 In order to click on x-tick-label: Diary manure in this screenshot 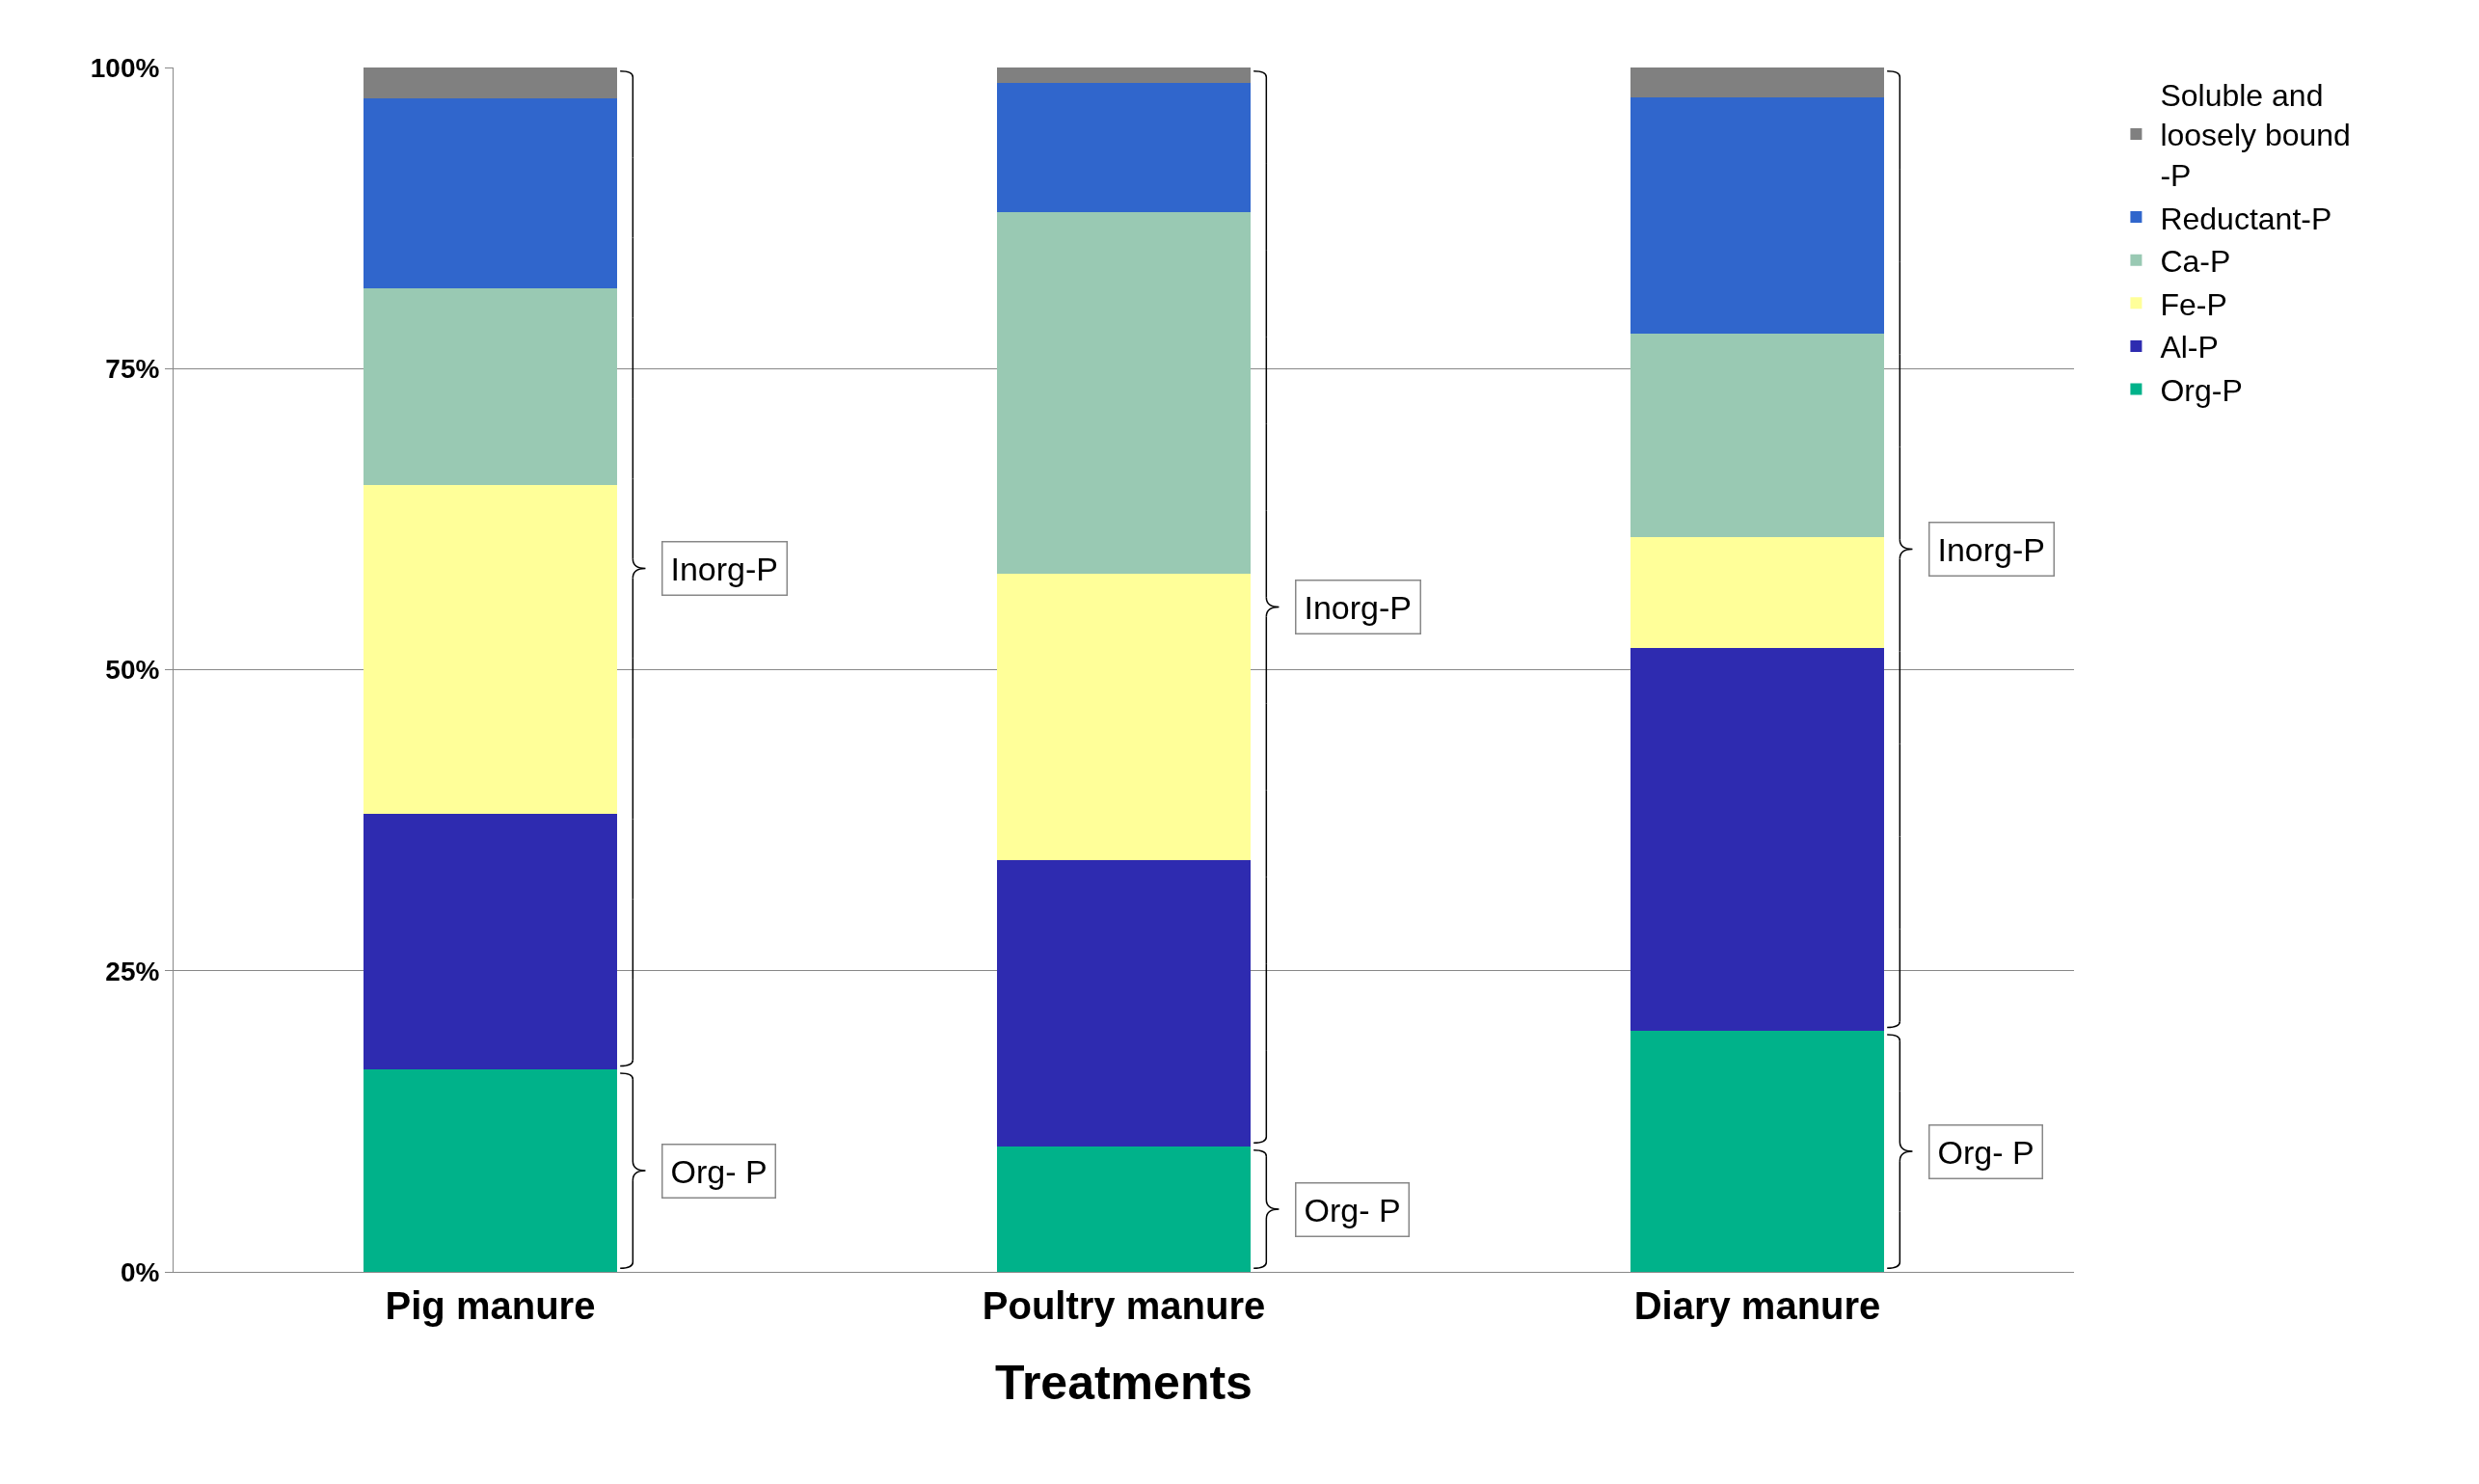, I will do `click(1757, 1305)`.